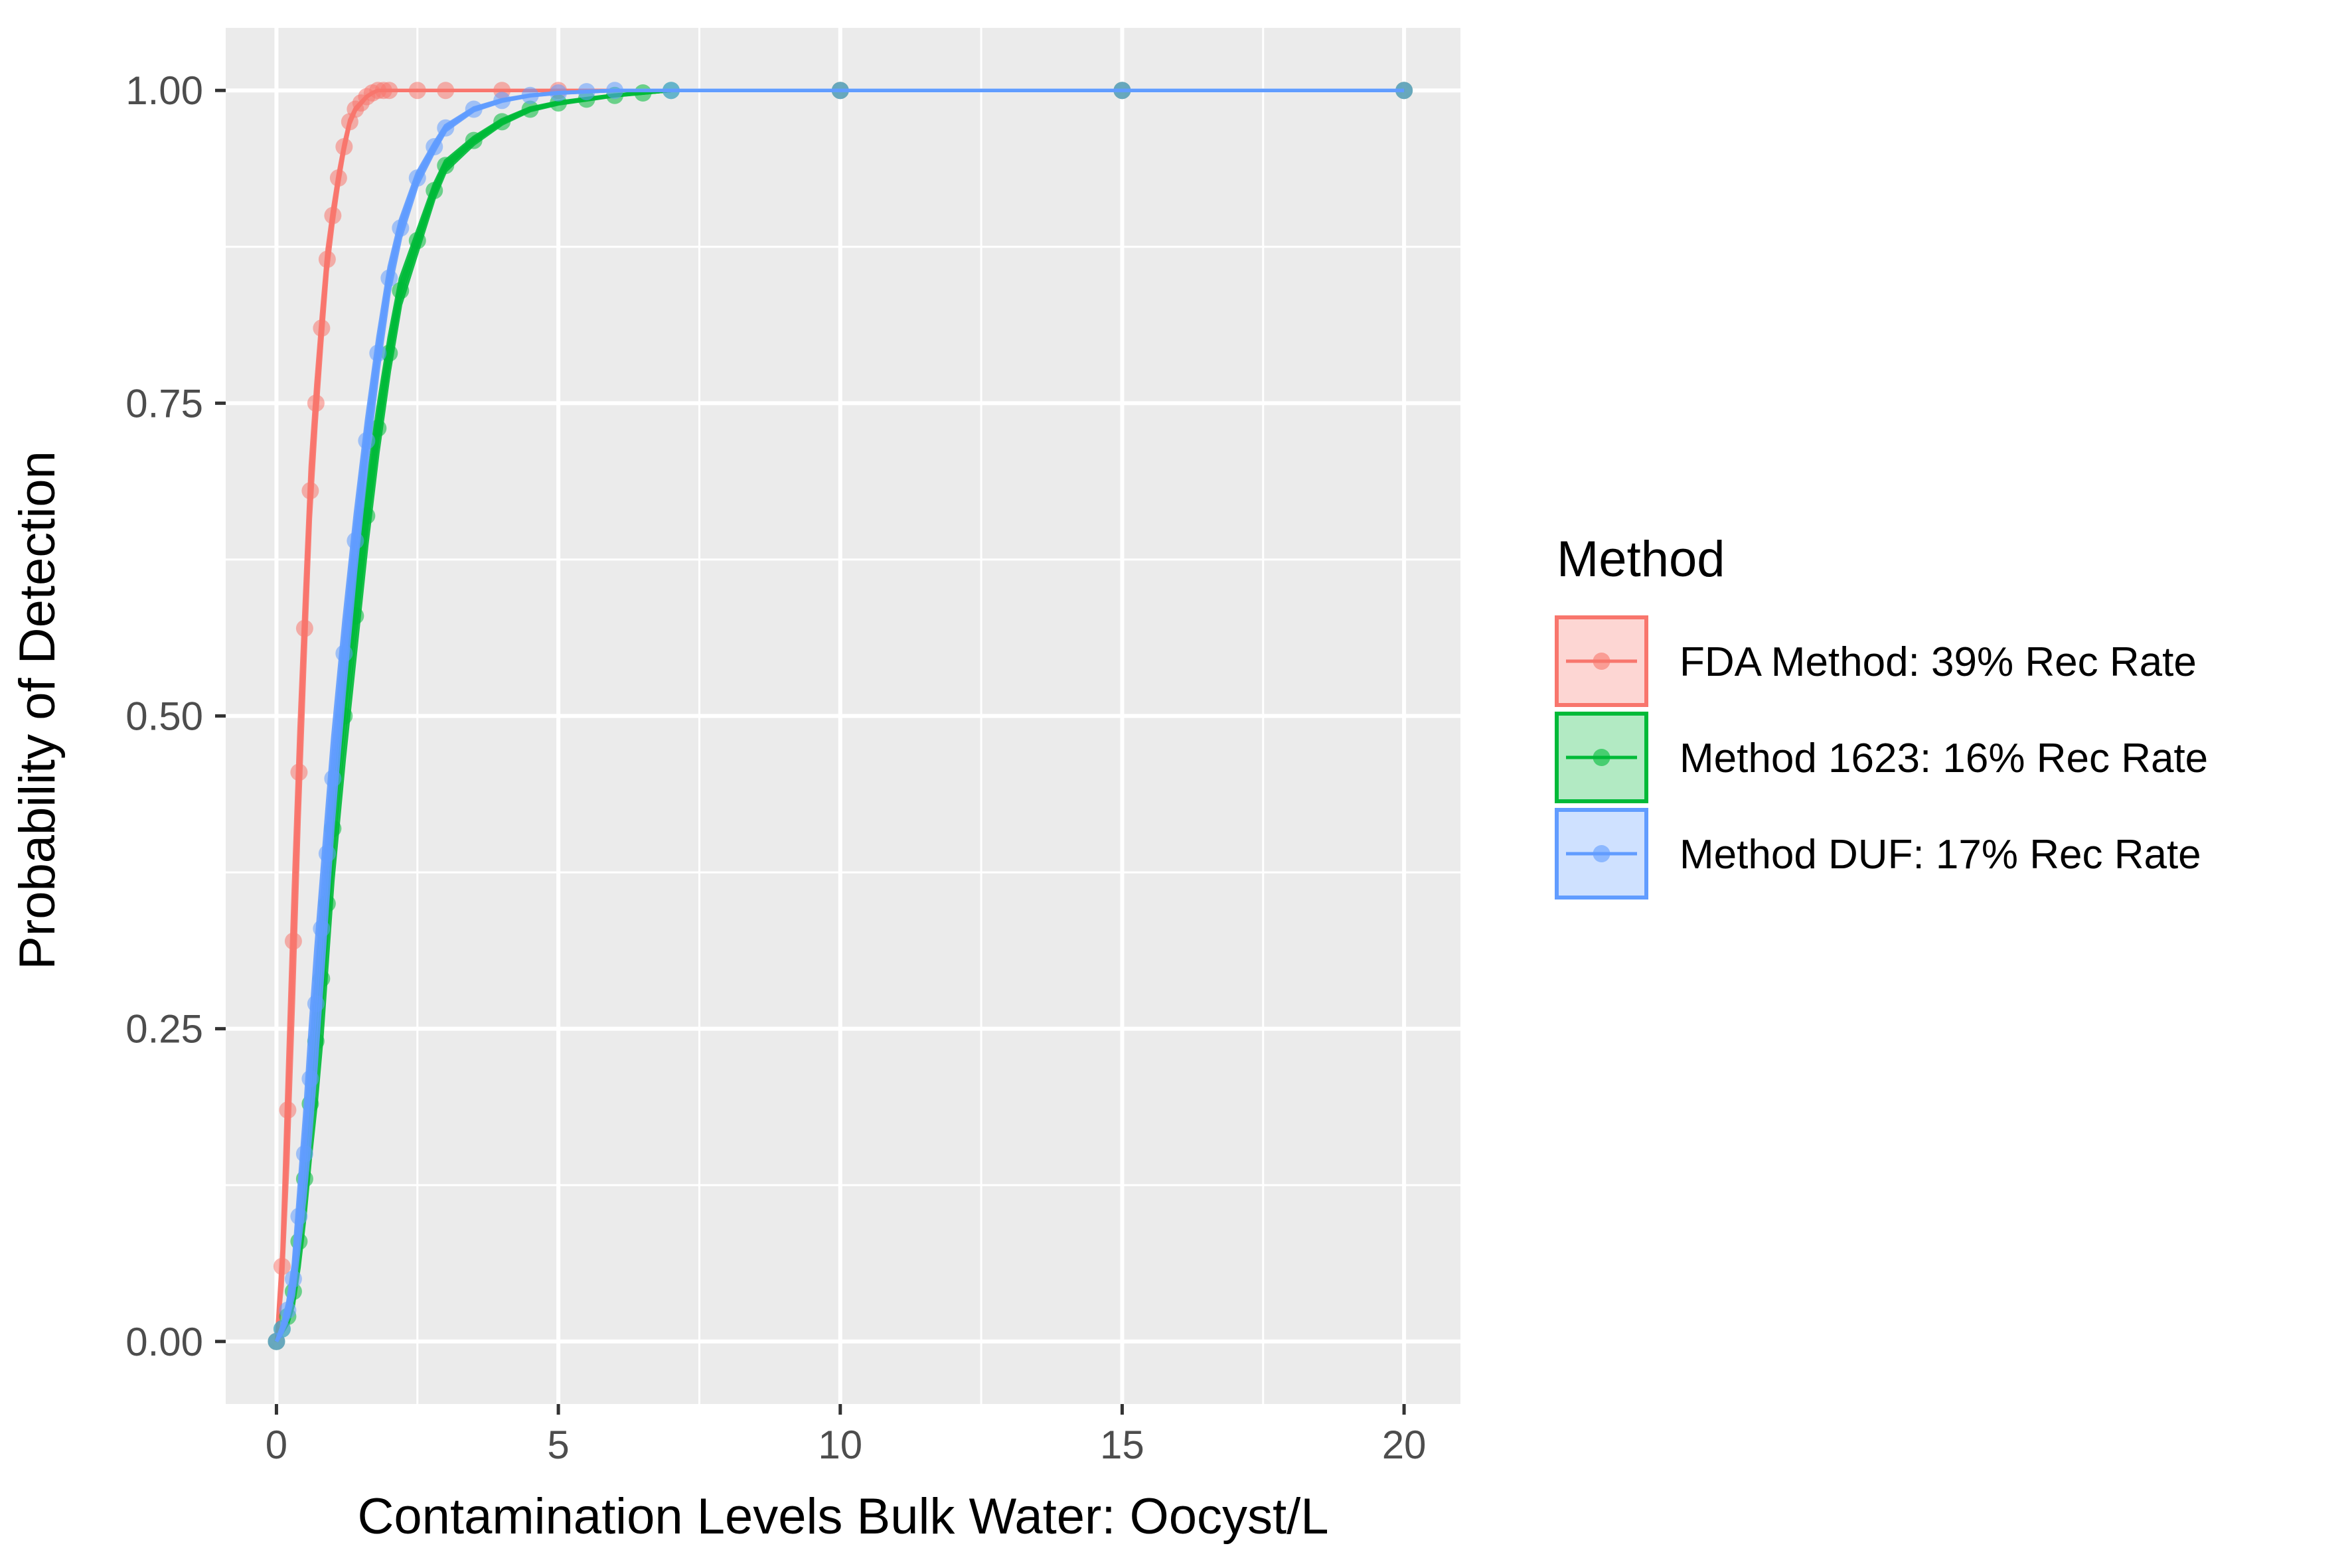 The width and height of the screenshot is (2352, 1568). I want to click on y-tick-labels: 0.00 0.25 0.50 0.75 1.00, so click(164, 716).